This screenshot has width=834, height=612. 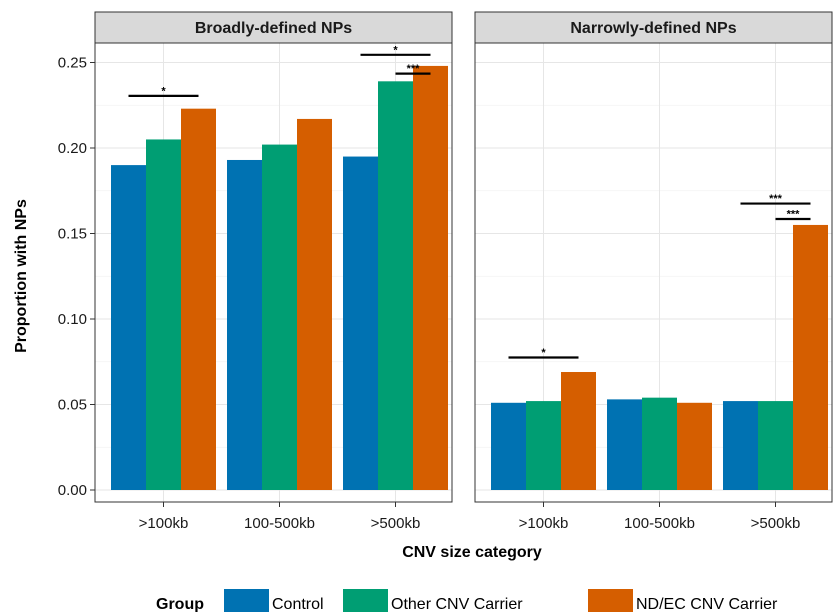 I want to click on legend-label: Control, so click(x=298, y=604).